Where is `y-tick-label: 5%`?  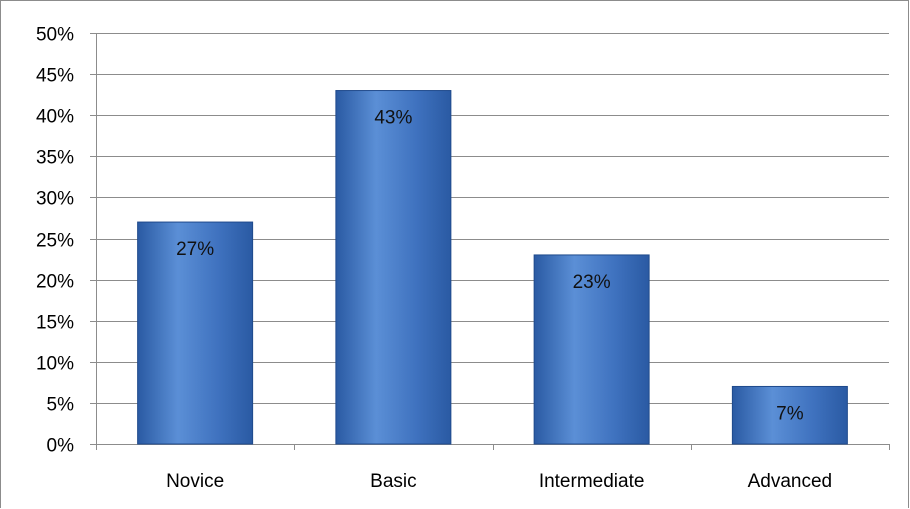
y-tick-label: 5% is located at coordinates (61, 405).